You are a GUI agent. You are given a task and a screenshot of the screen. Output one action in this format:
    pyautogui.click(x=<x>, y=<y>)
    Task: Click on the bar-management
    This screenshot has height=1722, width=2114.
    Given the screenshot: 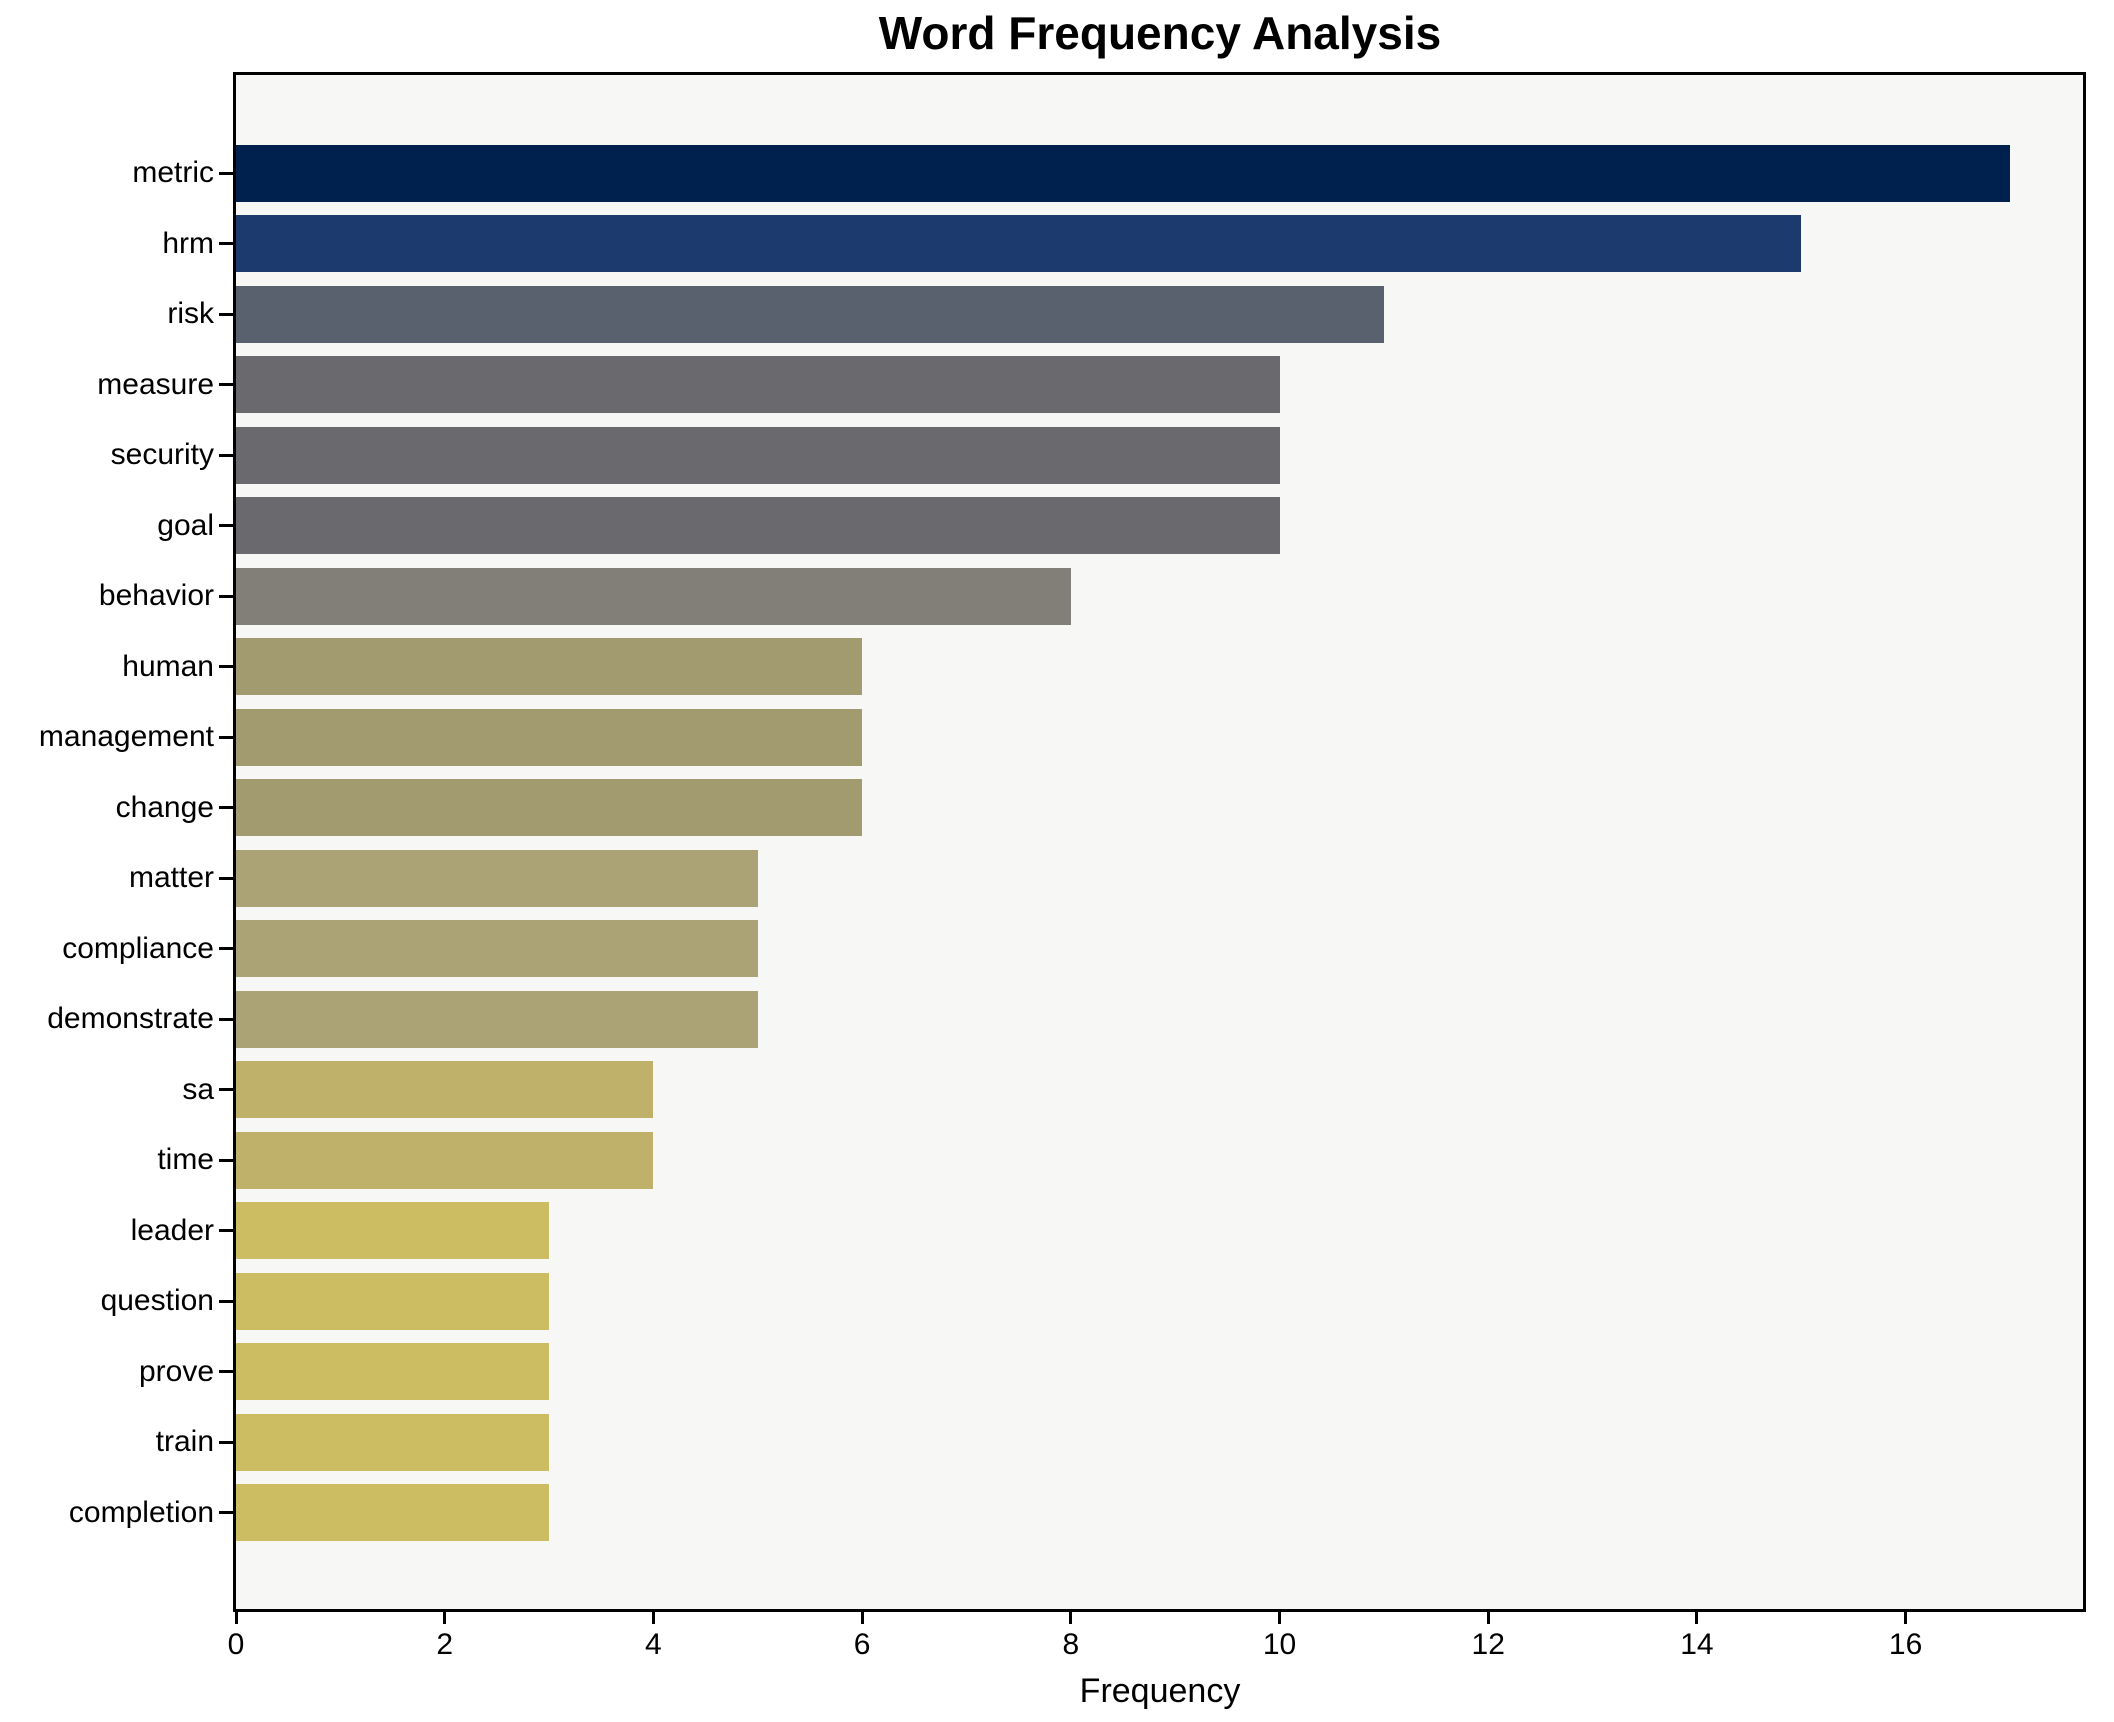 What is the action you would take?
    pyautogui.click(x=549, y=737)
    